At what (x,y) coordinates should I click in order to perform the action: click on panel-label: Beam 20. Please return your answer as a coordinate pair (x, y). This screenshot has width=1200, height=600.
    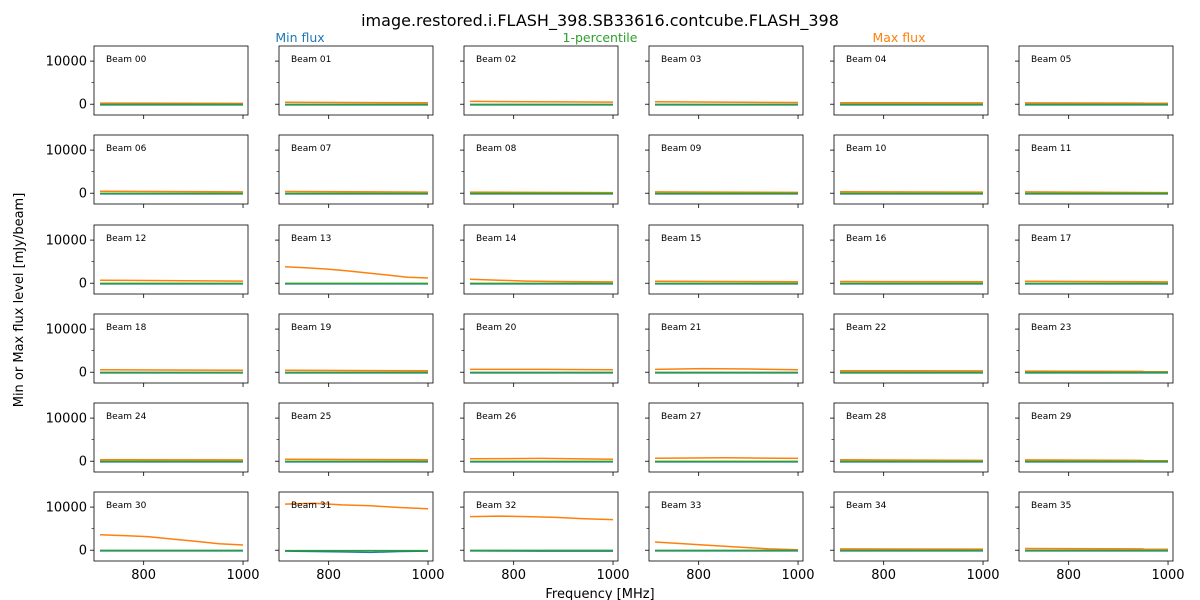
    Looking at the image, I should click on (496, 328).